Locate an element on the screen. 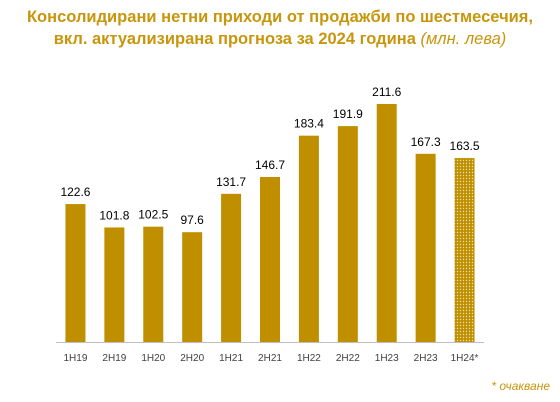 This screenshot has height=402, width=560. data-label: 211.6 is located at coordinates (386, 92).